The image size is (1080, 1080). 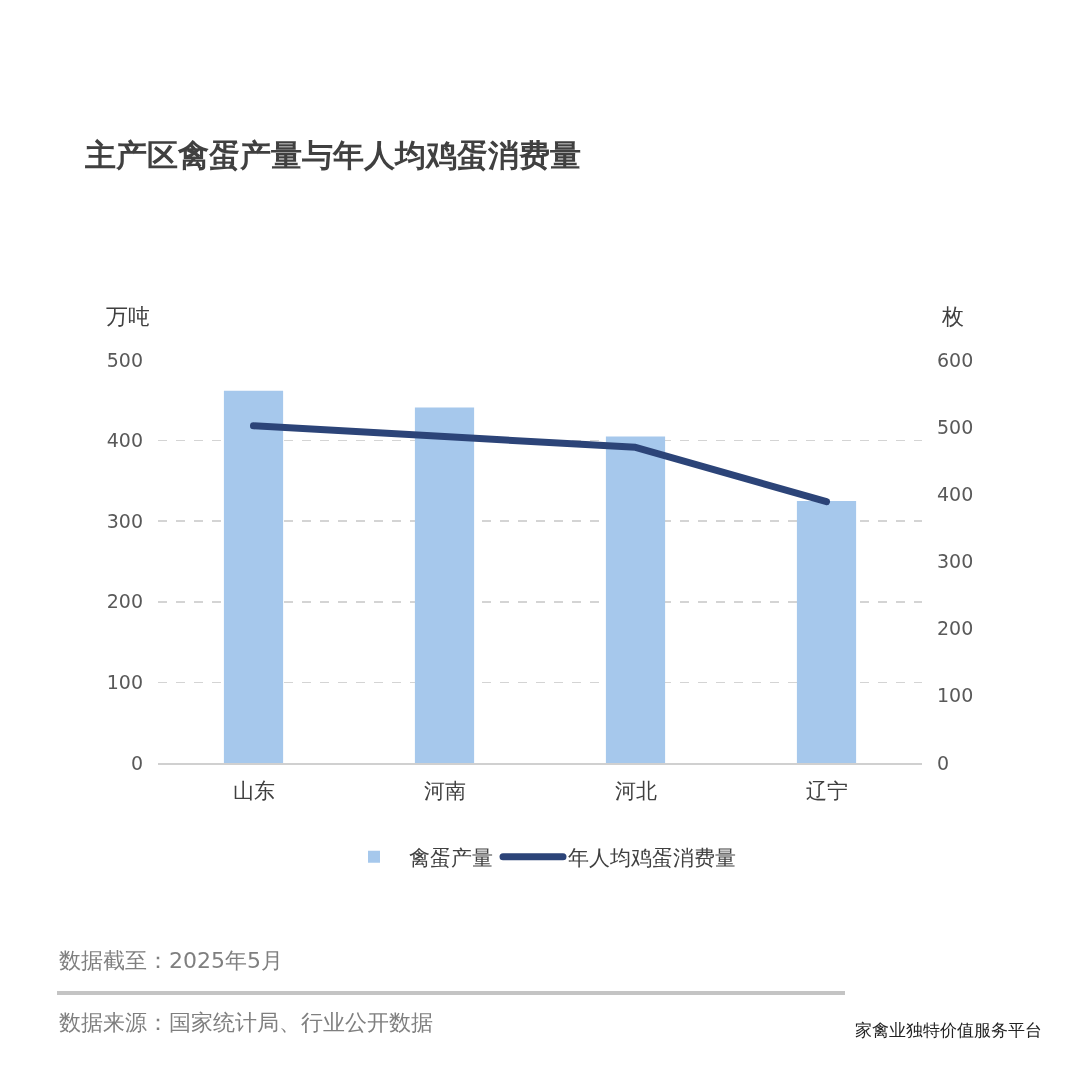 What do you see at coordinates (955, 493) in the screenshot?
I see `y2-tick-label: 400` at bounding box center [955, 493].